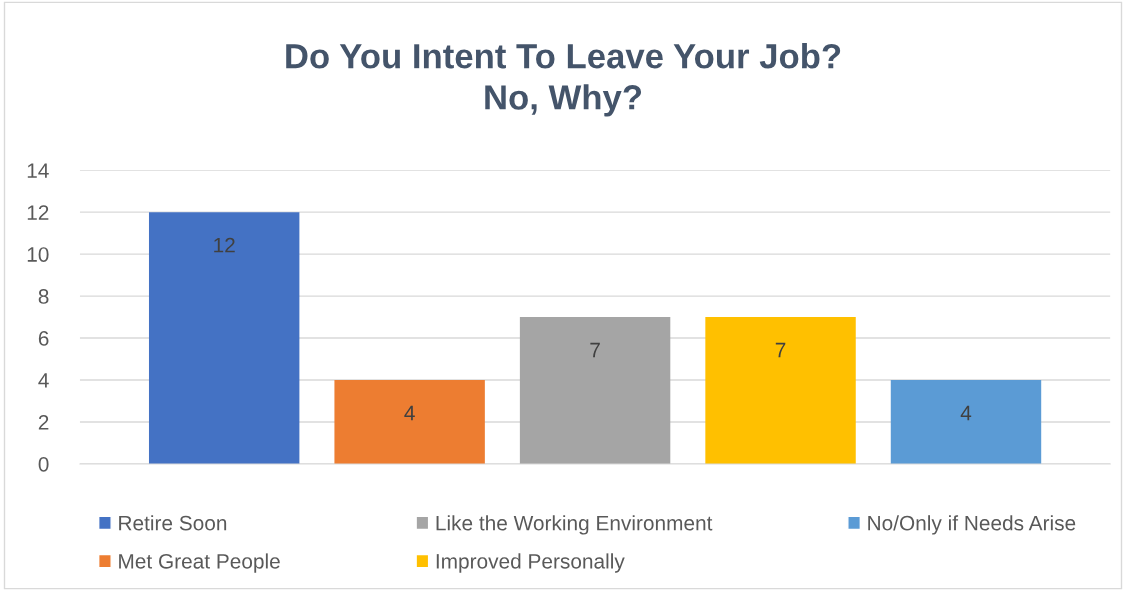  What do you see at coordinates (224, 245) in the screenshot?
I see `data-label: 12` at bounding box center [224, 245].